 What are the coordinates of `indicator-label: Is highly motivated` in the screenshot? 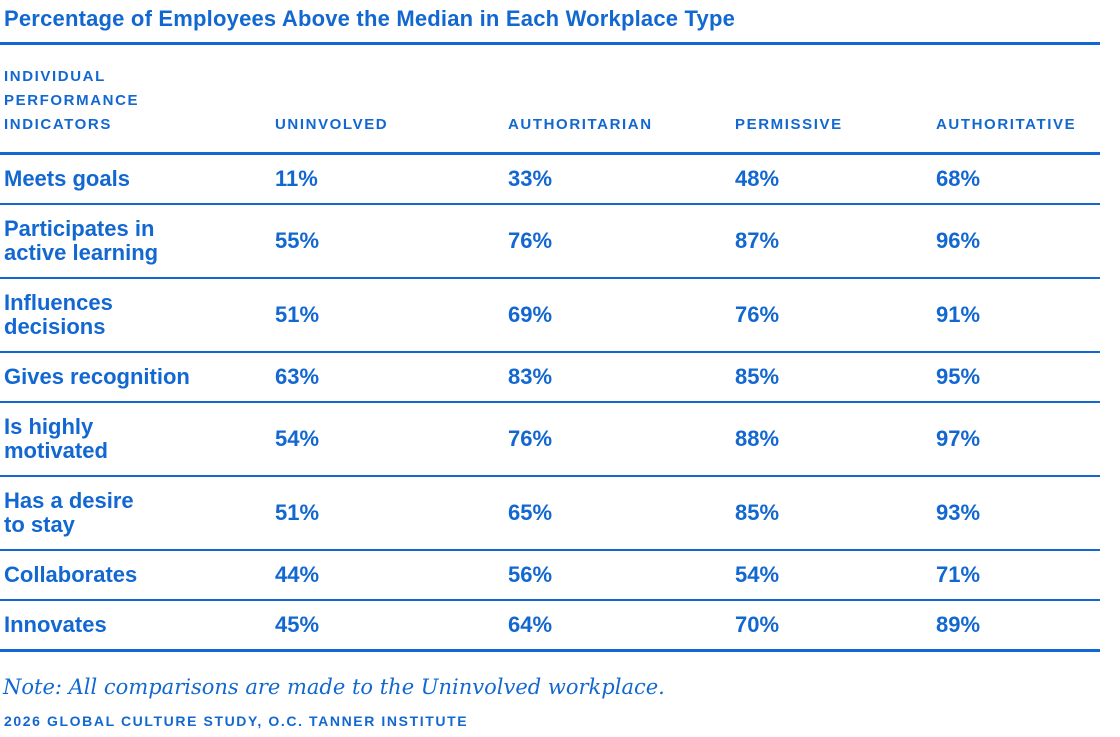 It's located at (56, 438).